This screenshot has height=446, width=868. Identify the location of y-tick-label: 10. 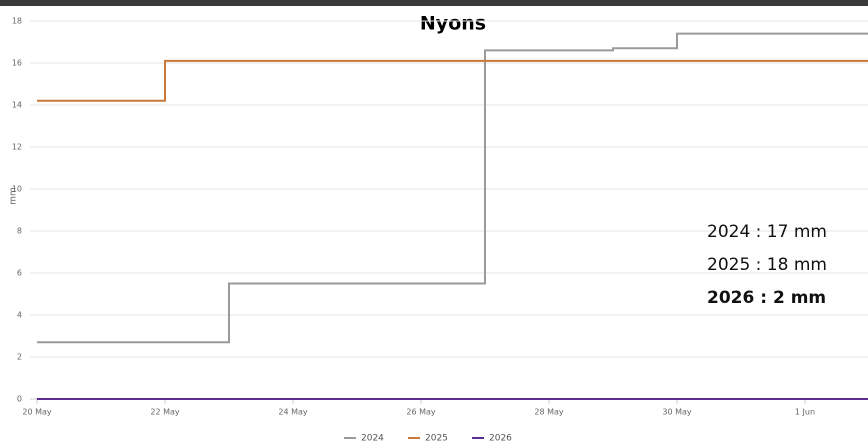
(17, 189).